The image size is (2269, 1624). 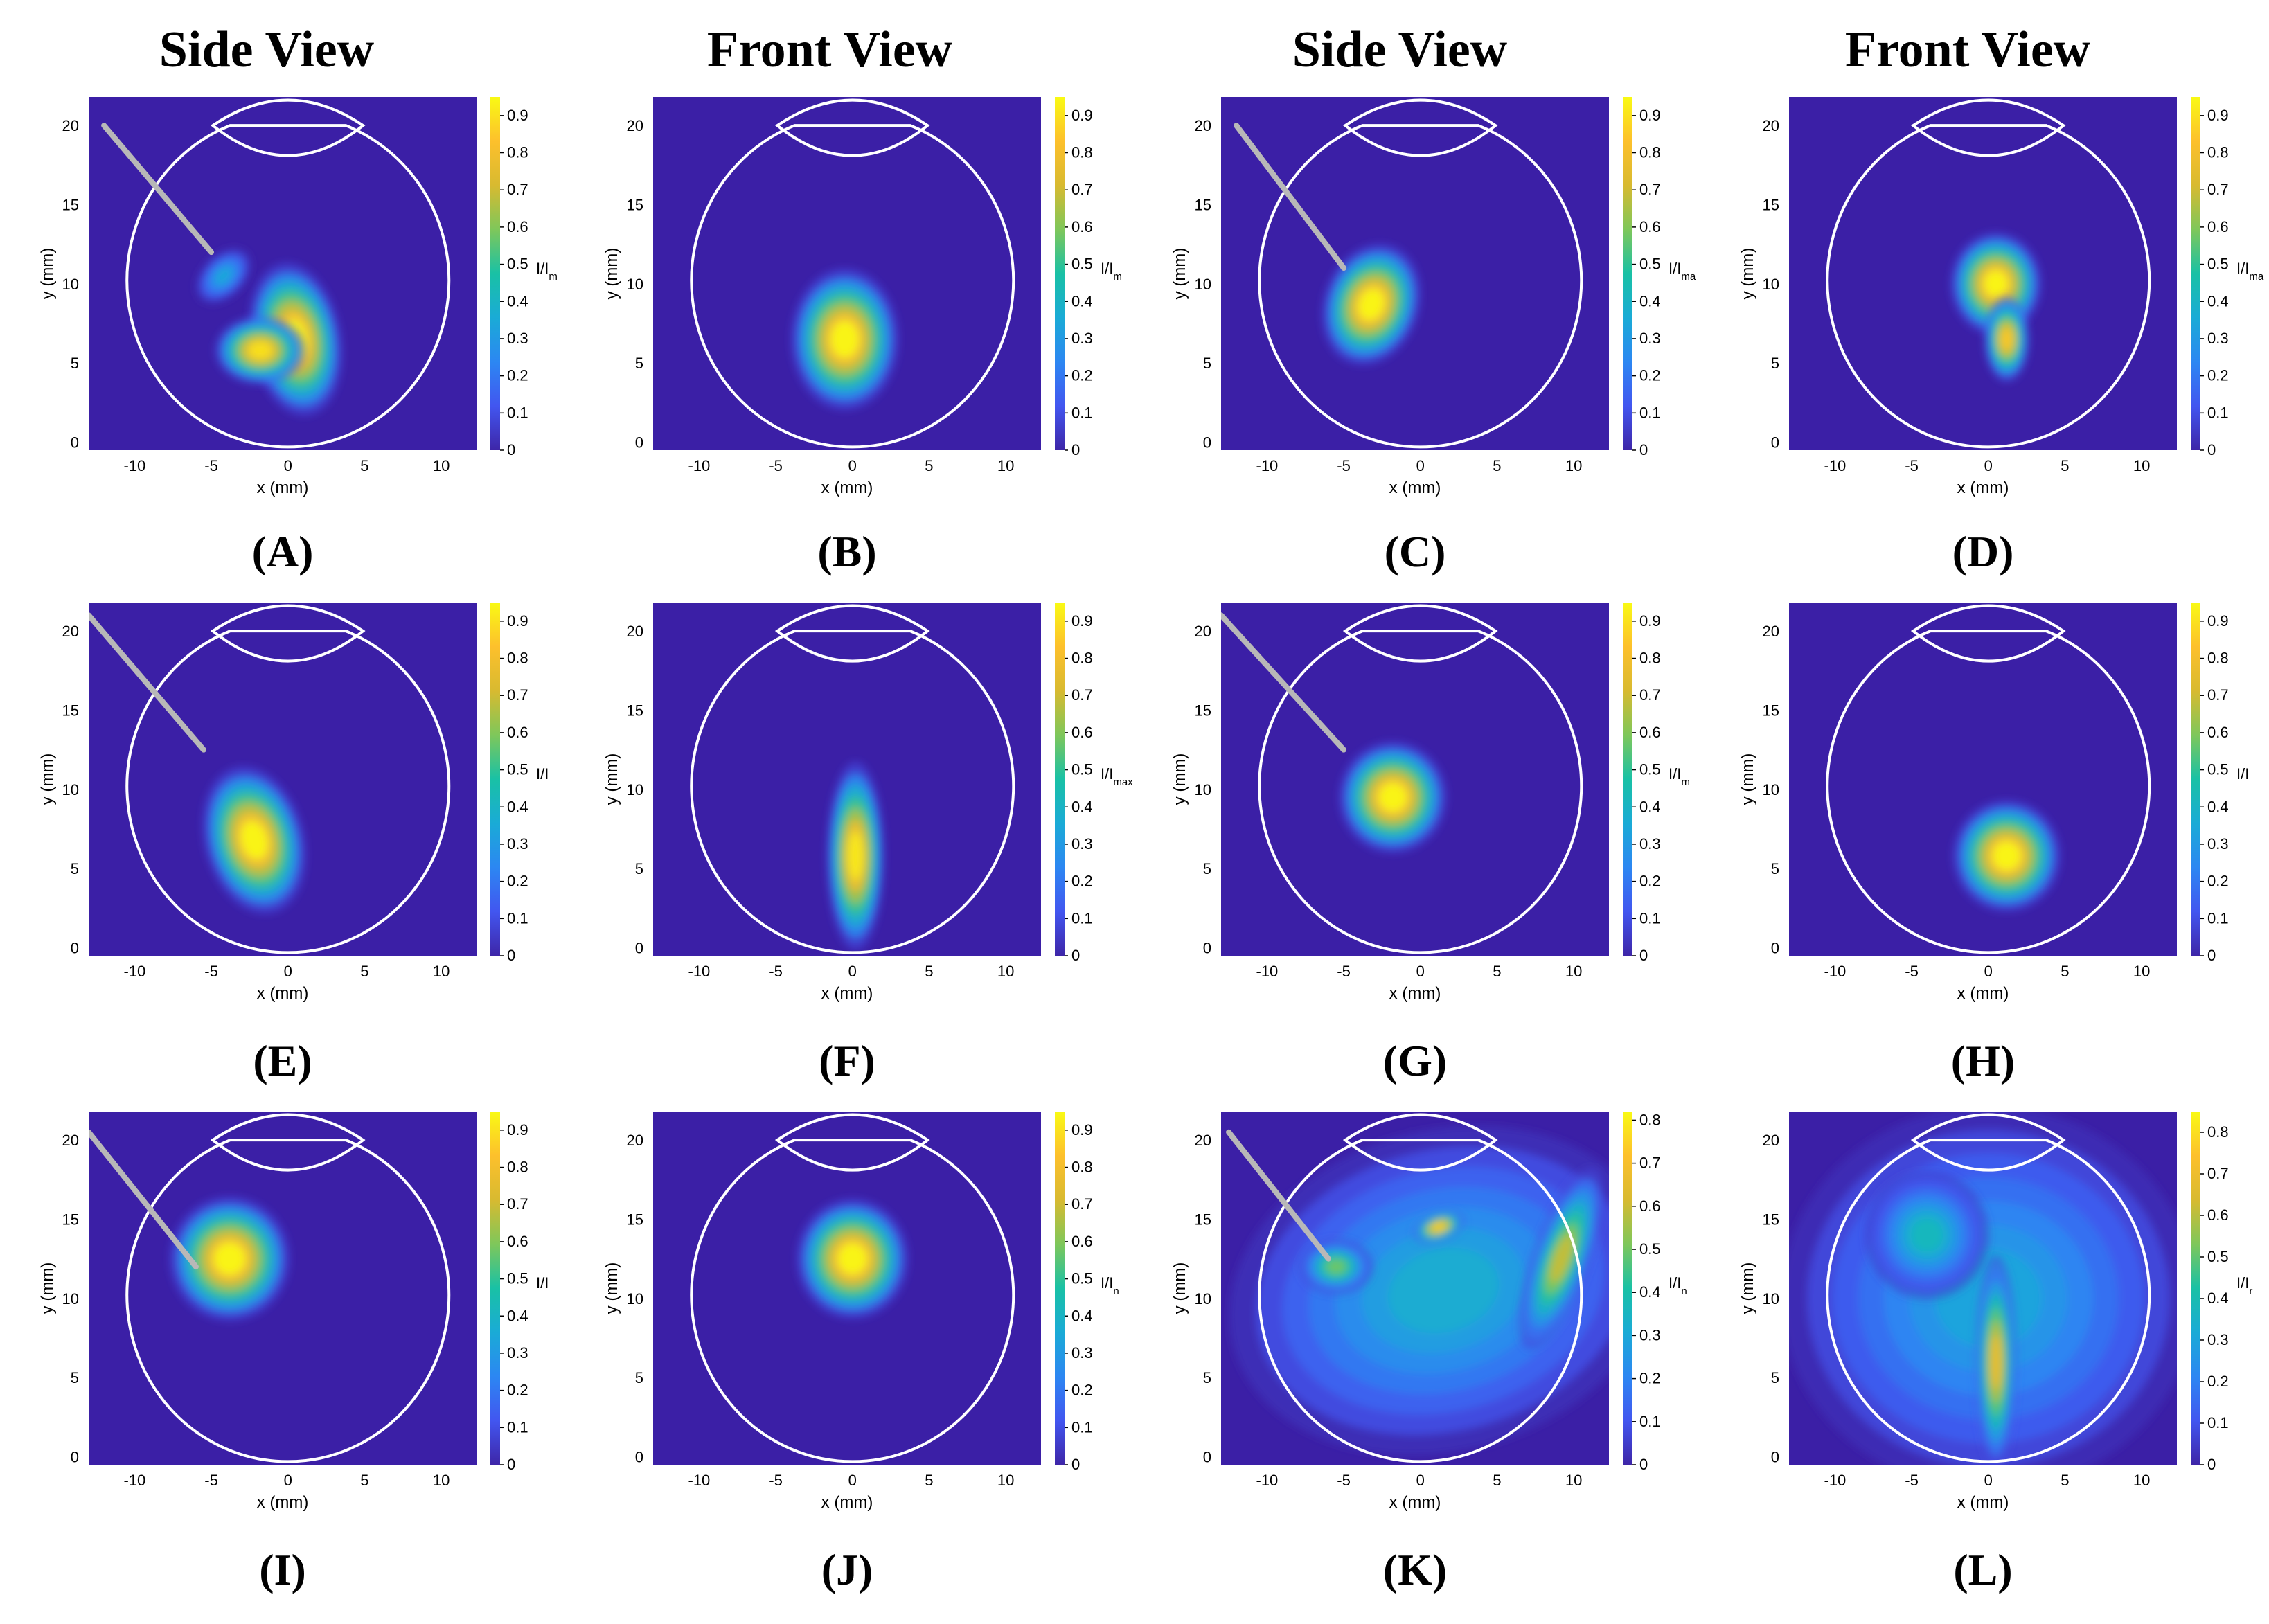 What do you see at coordinates (1682, 271) in the screenshot?
I see `colorbar-label: I/Ima` at bounding box center [1682, 271].